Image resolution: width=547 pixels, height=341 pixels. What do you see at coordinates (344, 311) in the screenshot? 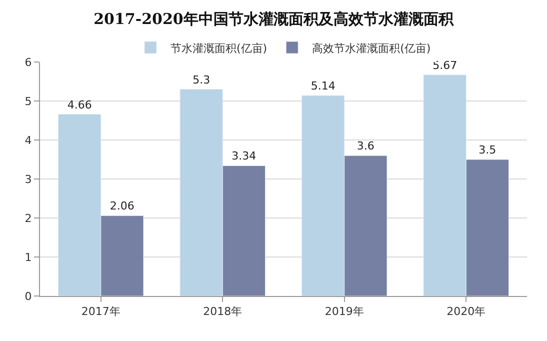
I see `x-tick-label: 2019年` at bounding box center [344, 311].